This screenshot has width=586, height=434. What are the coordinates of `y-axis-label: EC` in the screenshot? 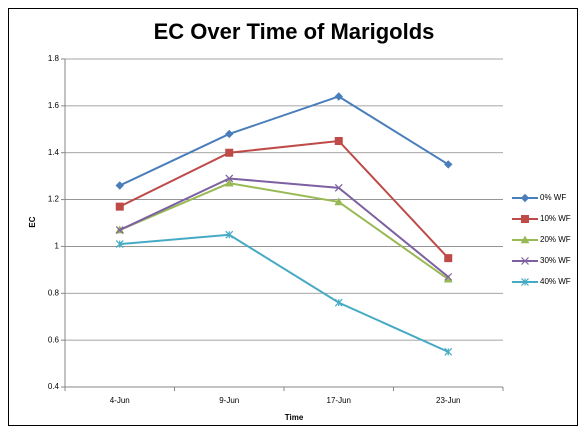 It's located at (32, 221).